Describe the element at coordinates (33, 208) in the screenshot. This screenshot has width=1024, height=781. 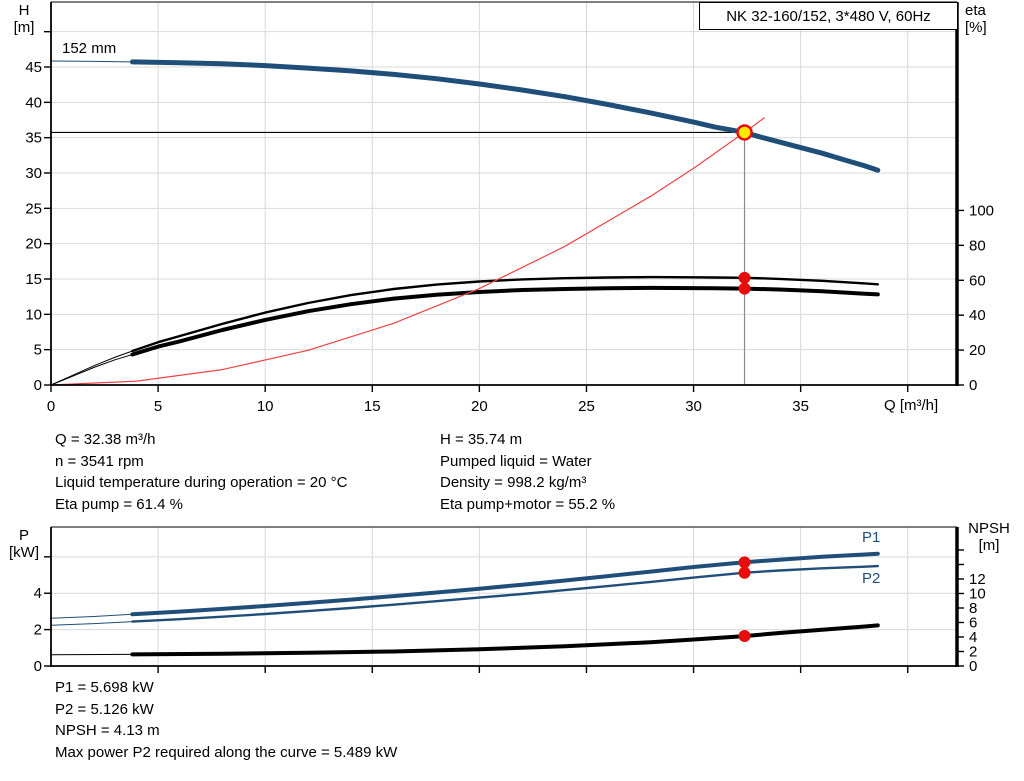
I see `left-axis-tick-label: 25` at that location.